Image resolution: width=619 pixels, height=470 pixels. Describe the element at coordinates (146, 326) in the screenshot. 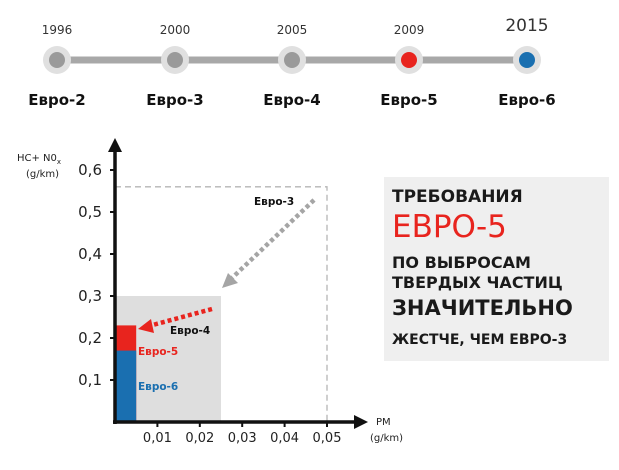

I see `arrow-euro4-head` at that location.